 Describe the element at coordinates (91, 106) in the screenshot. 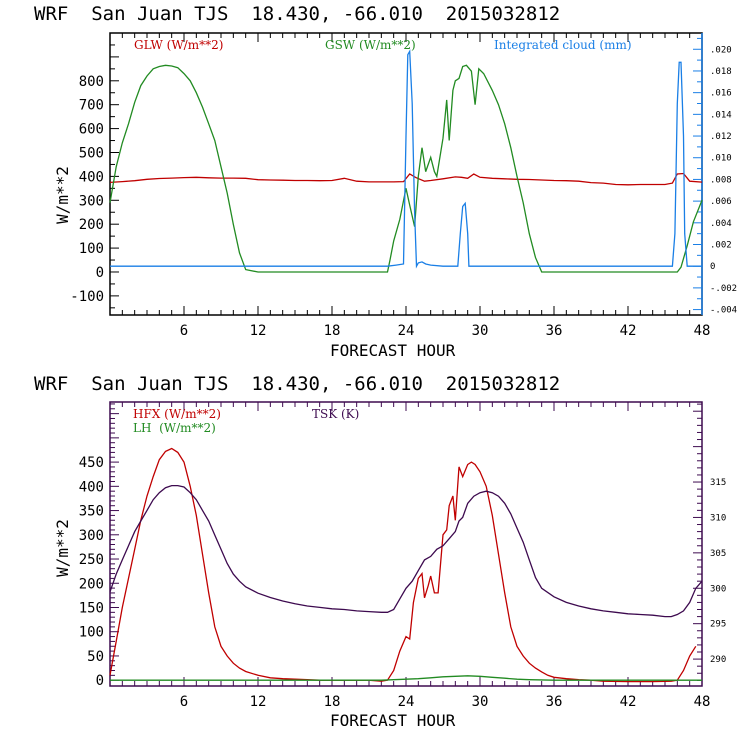

I see `y-tick-label: 700` at that location.